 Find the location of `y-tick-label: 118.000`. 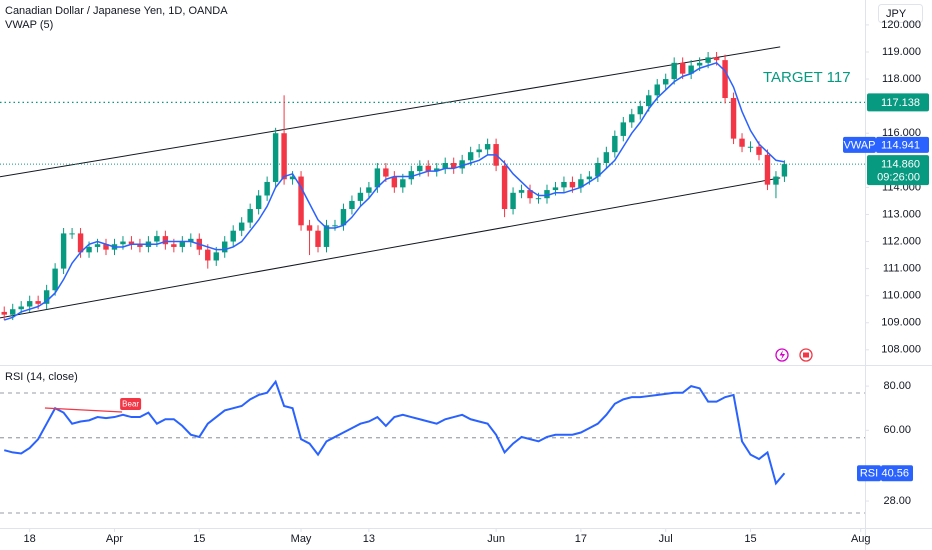

y-tick-label: 118.000 is located at coordinates (901, 79).